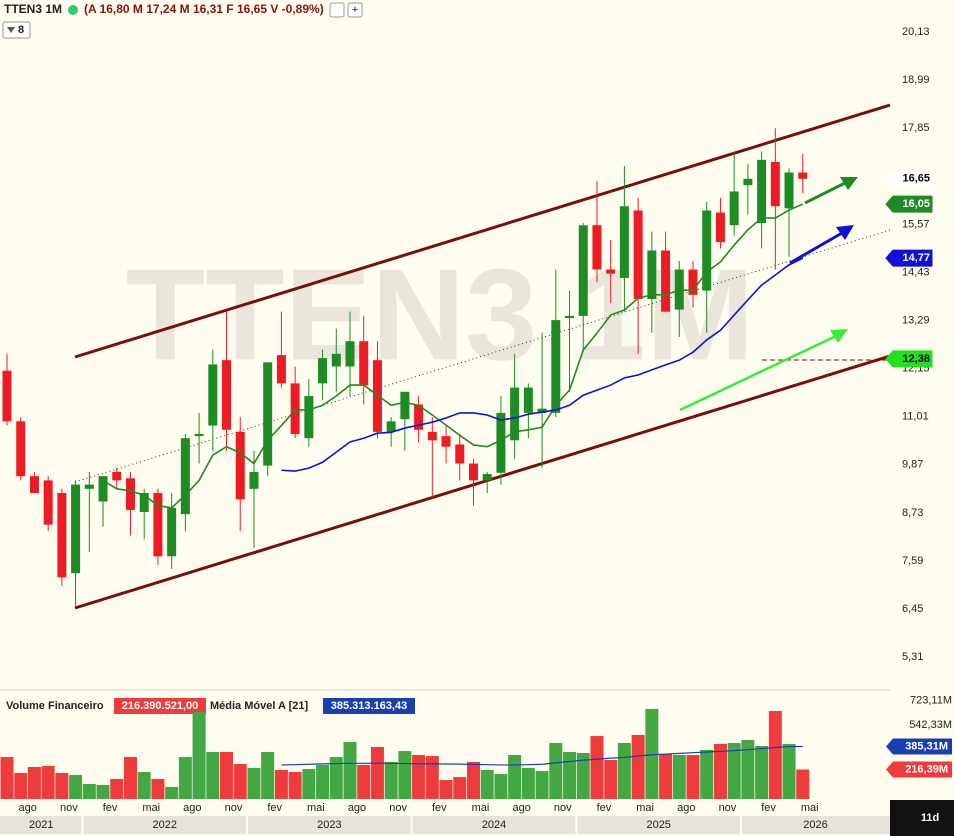 This screenshot has height=836, width=954. I want to click on indicator-toggle, so click(16, 30).